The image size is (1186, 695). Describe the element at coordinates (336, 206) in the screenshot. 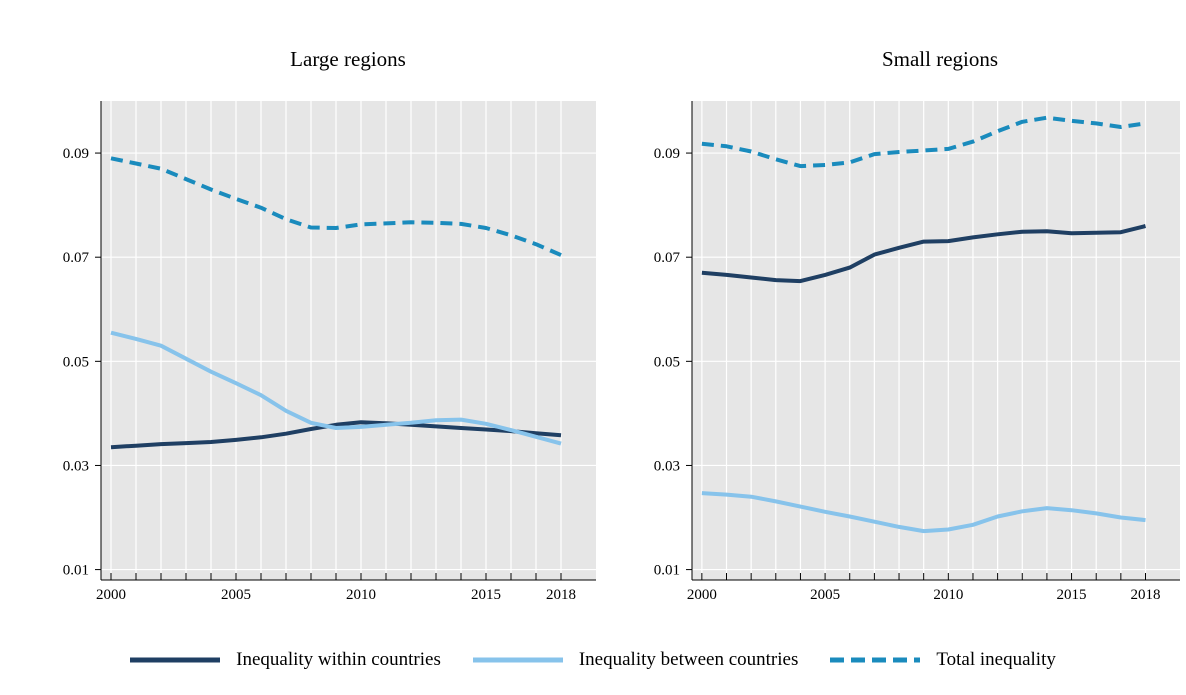

I see `series-line-total` at that location.